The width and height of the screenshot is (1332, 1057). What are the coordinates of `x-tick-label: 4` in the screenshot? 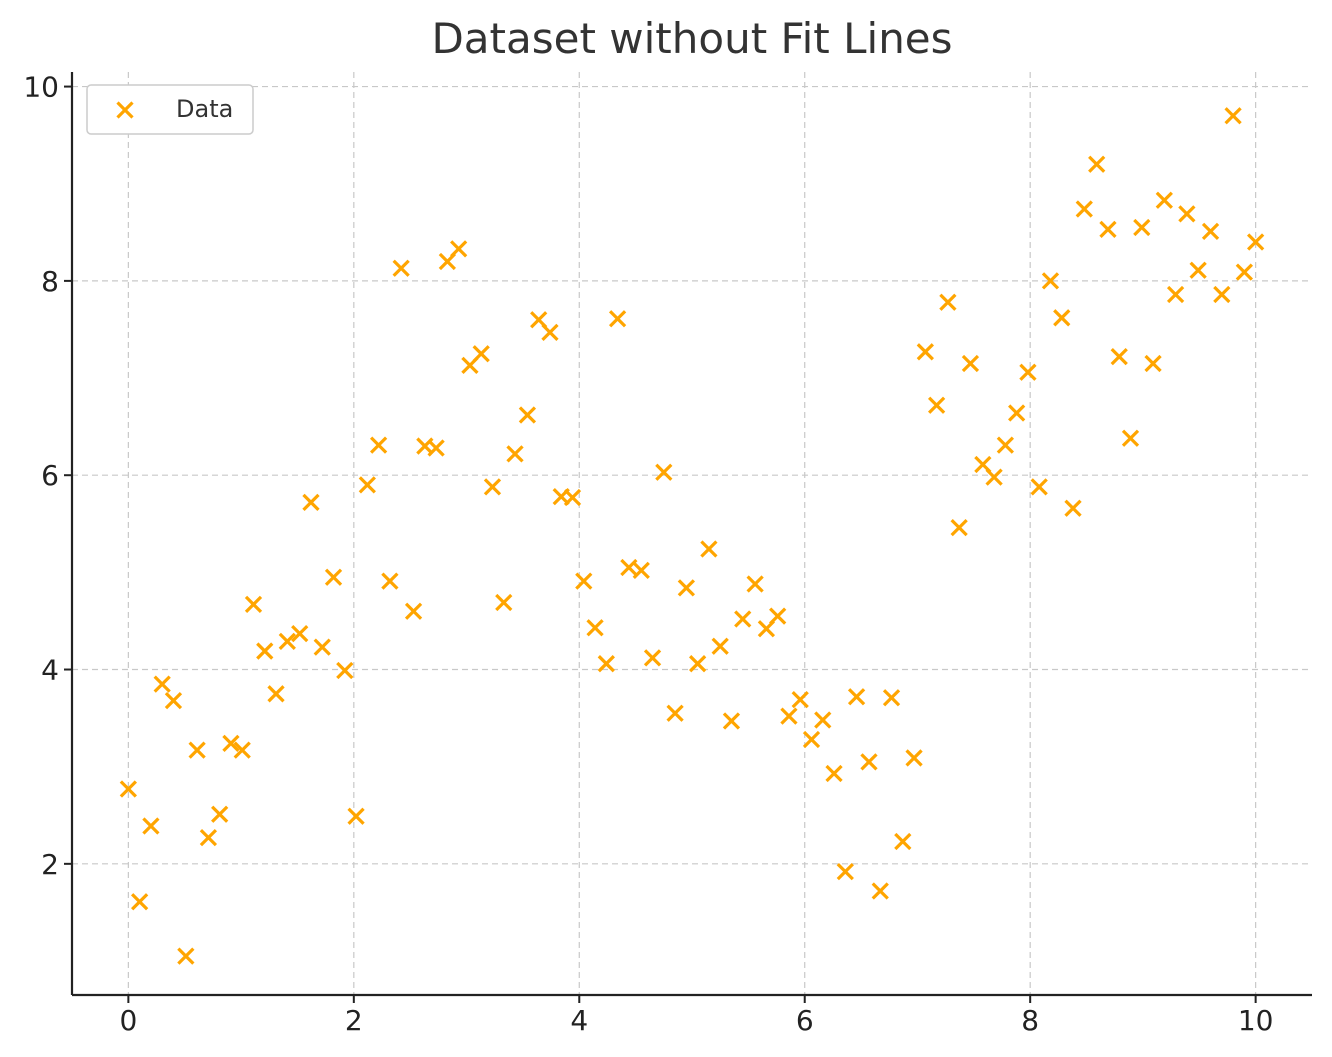 It's located at (579, 1020).